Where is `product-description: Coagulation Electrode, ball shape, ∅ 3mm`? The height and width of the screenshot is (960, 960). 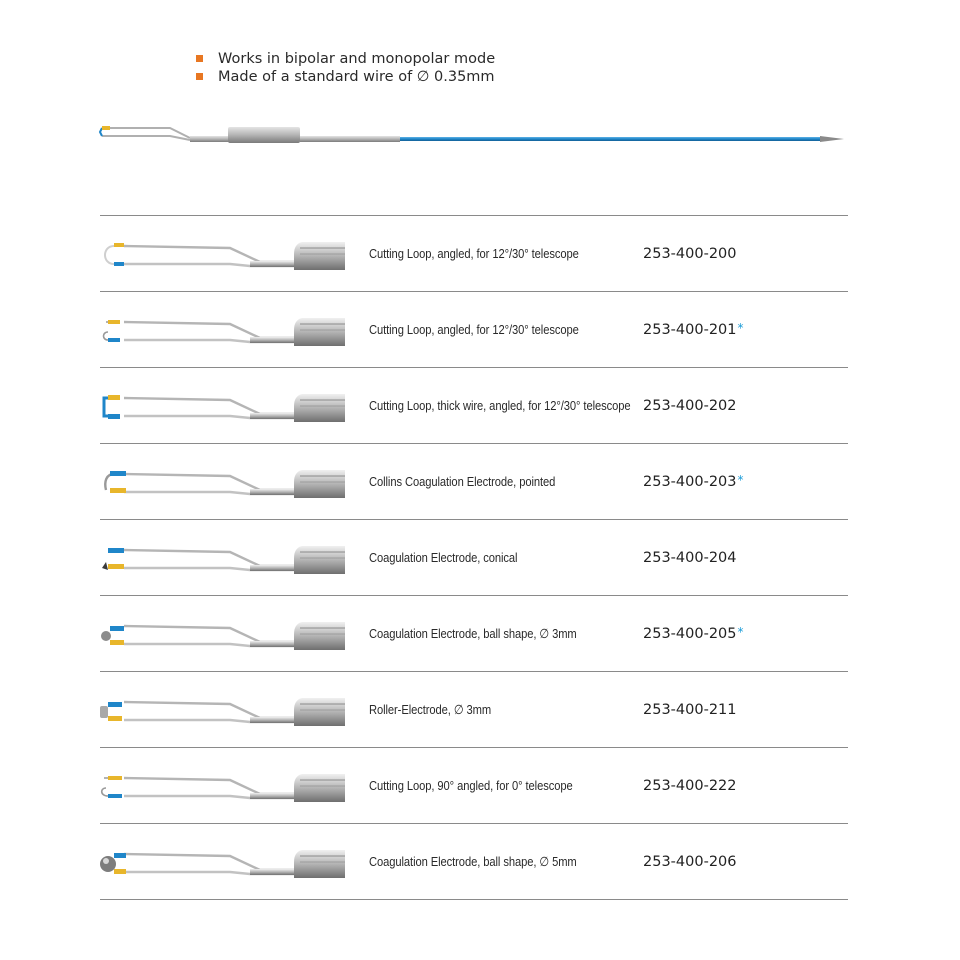
product-description: Coagulation Electrode, ball shape, ∅ 3mm is located at coordinates (473, 633).